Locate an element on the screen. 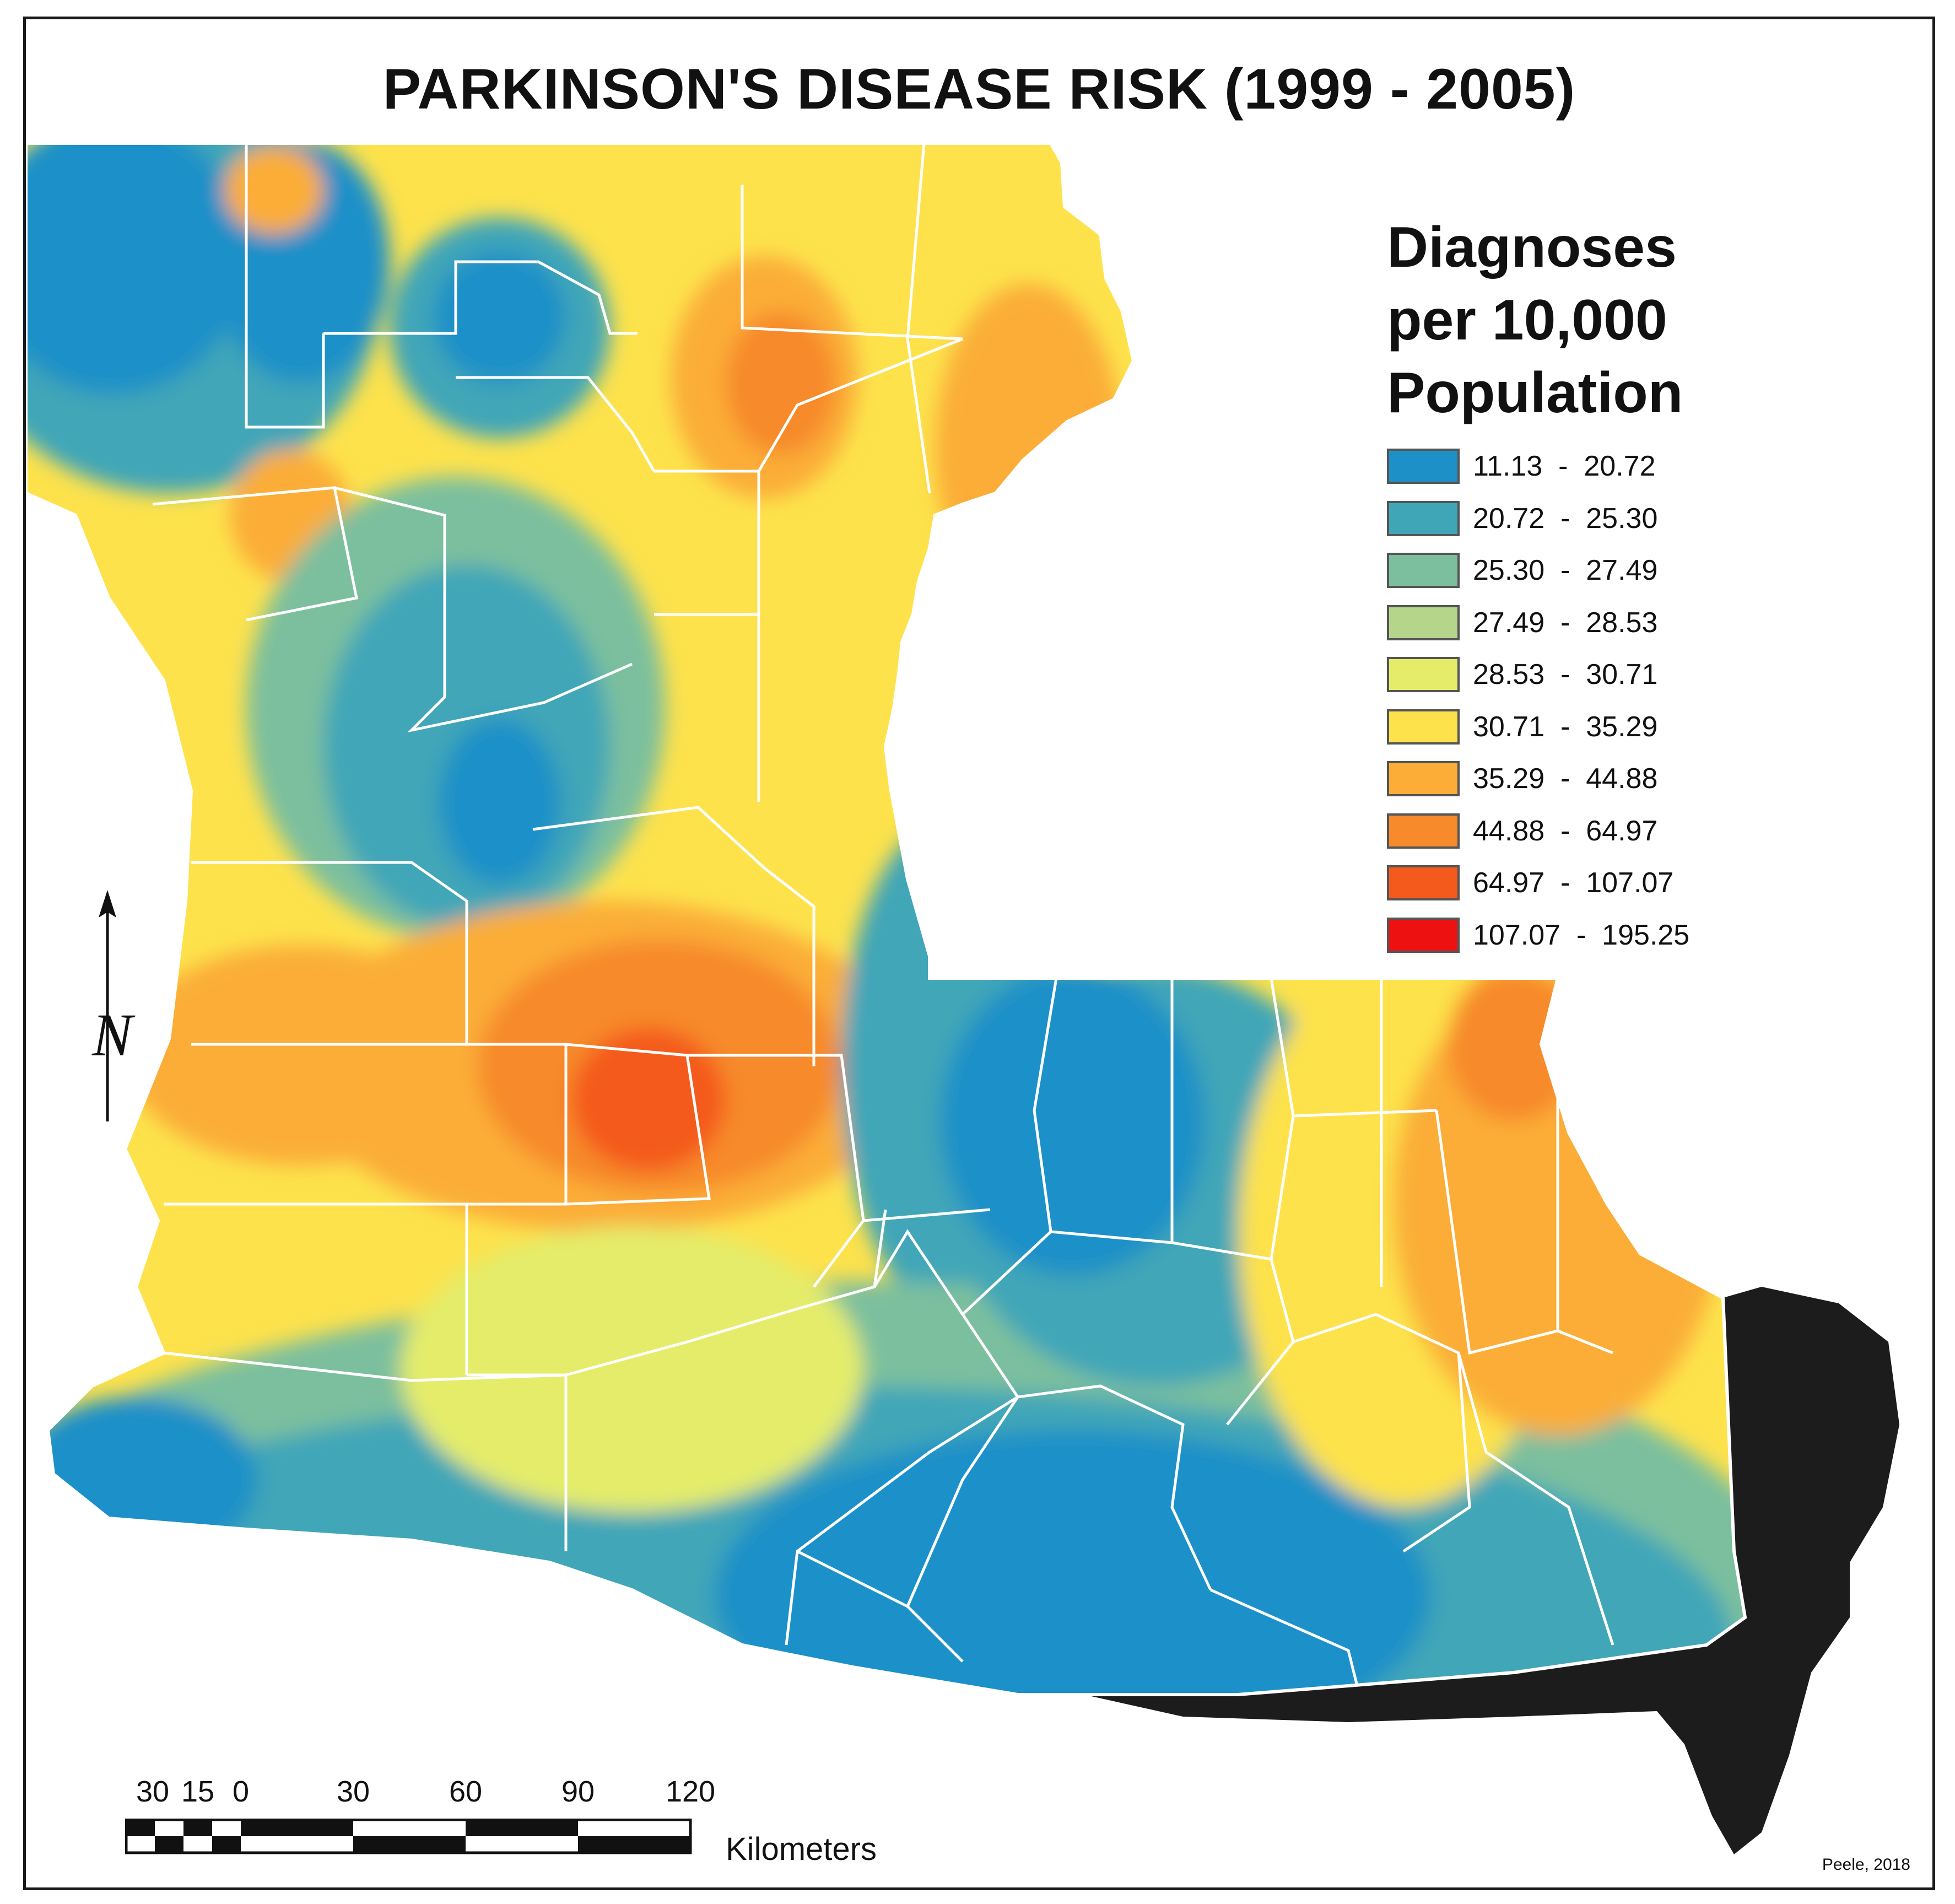  legend-item: 44.88 - 64.97 is located at coordinates (1607, 831).